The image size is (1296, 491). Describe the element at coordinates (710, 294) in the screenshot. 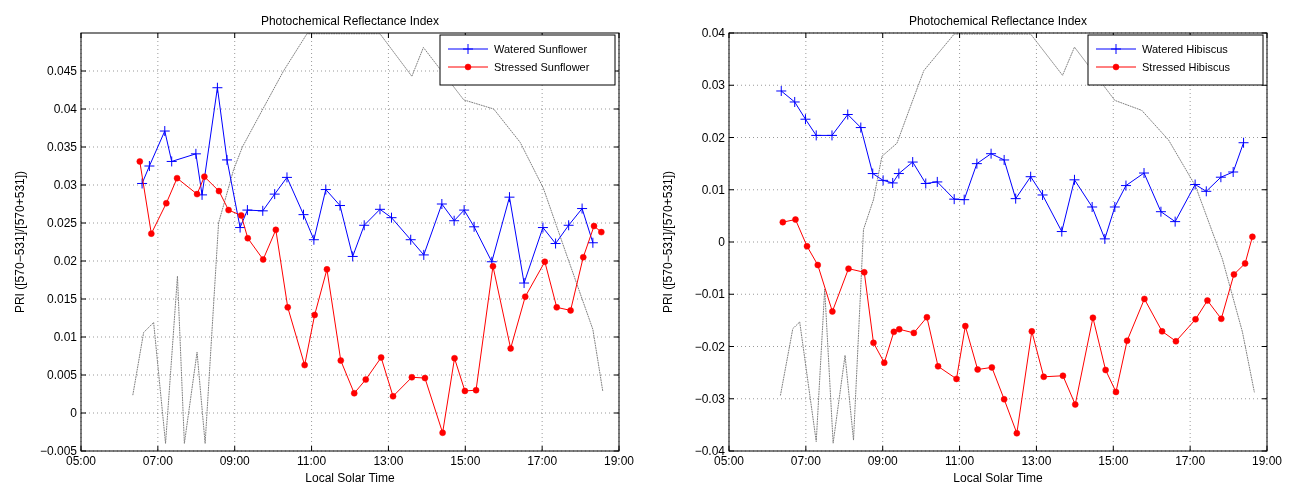

I see `y-tick-label: −0.01` at that location.